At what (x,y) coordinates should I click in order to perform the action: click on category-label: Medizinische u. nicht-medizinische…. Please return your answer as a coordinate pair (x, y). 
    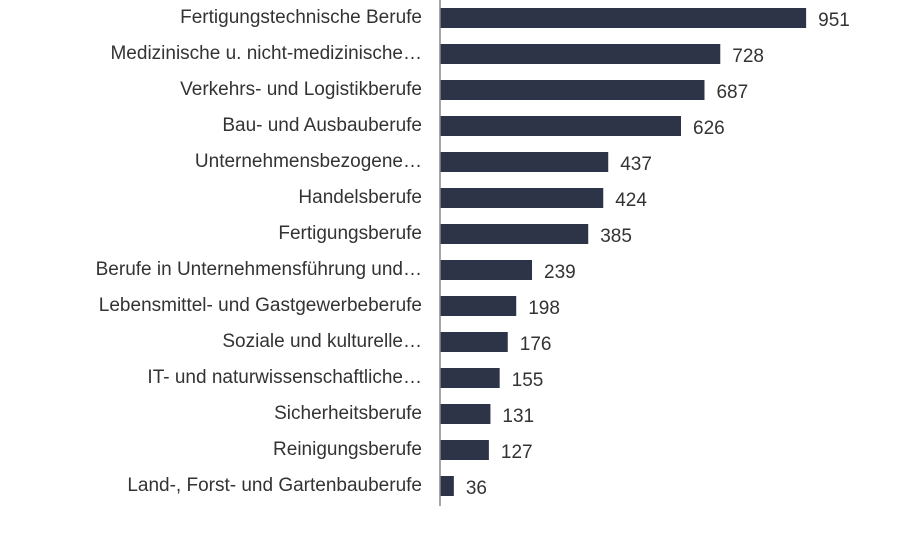
    Looking at the image, I should click on (266, 53).